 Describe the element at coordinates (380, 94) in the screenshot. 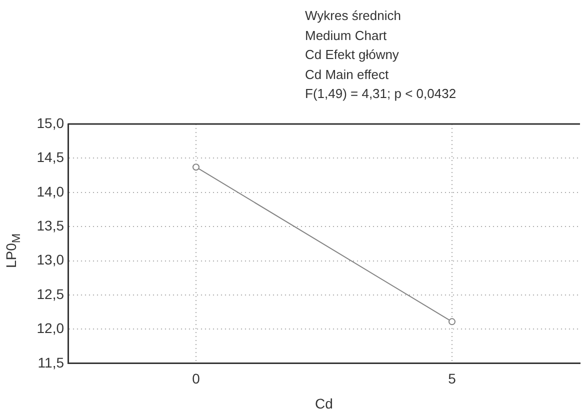

I see `chart-subtitle: F(1,49) = 4,31; p < 0,0432` at that location.